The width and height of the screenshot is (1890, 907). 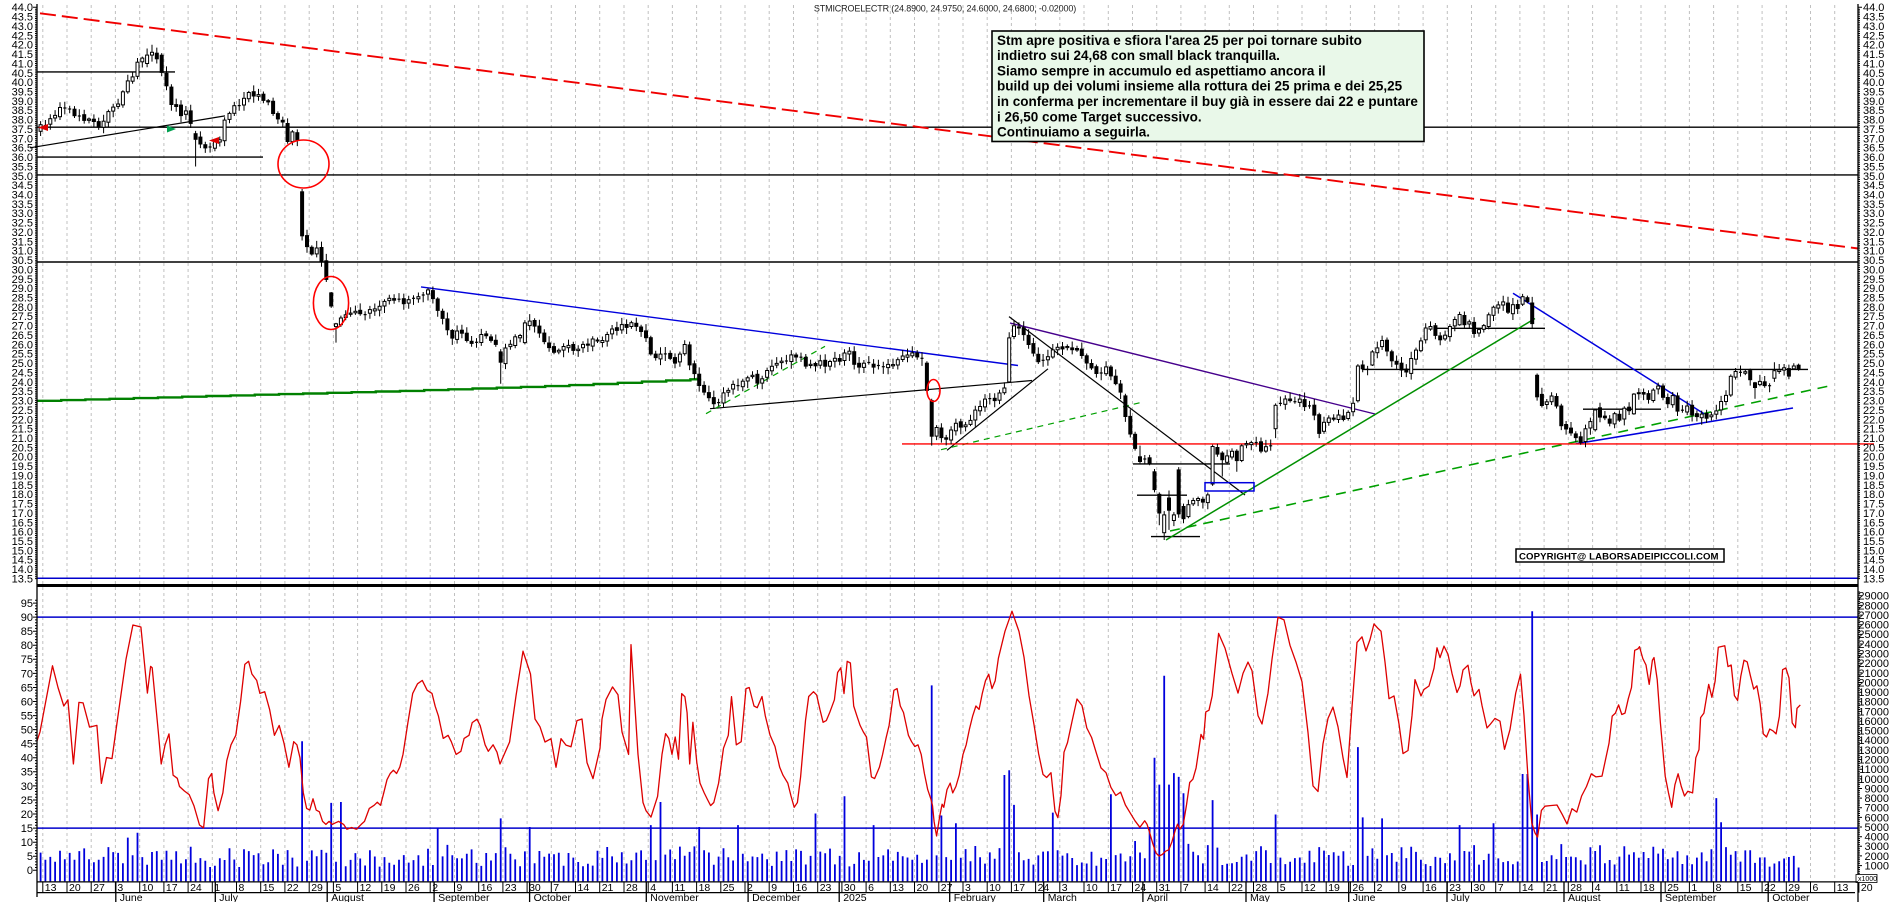 I want to click on svg-text: 37.0, so click(x=1873, y=139).